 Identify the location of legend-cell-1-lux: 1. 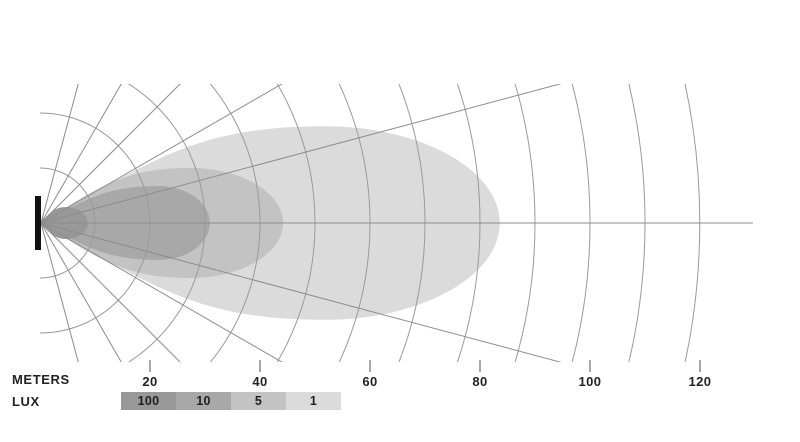
(313, 401).